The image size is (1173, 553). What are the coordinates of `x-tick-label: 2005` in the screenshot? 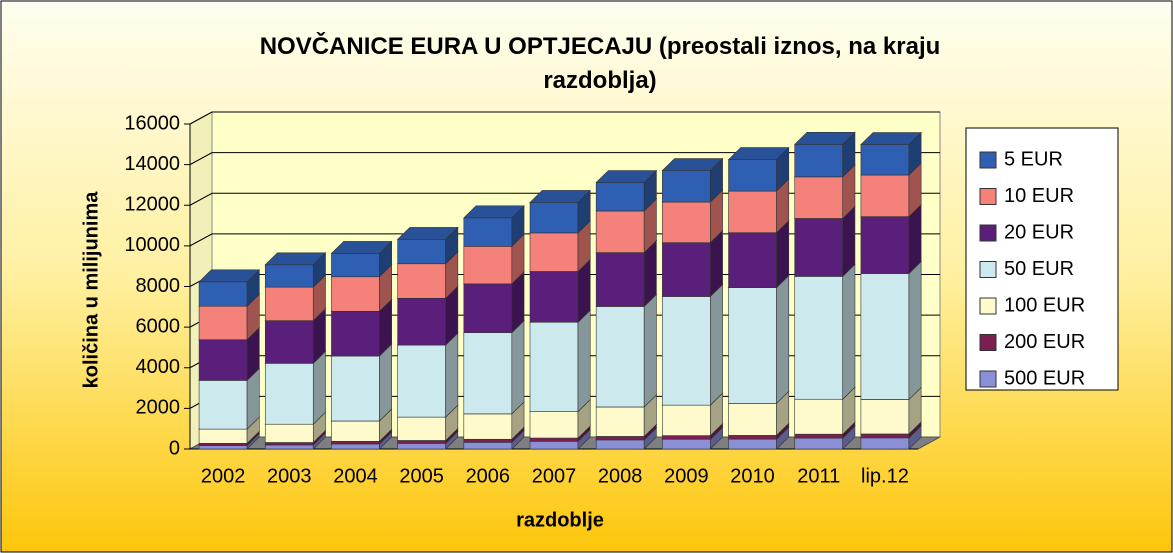 It's located at (421, 476).